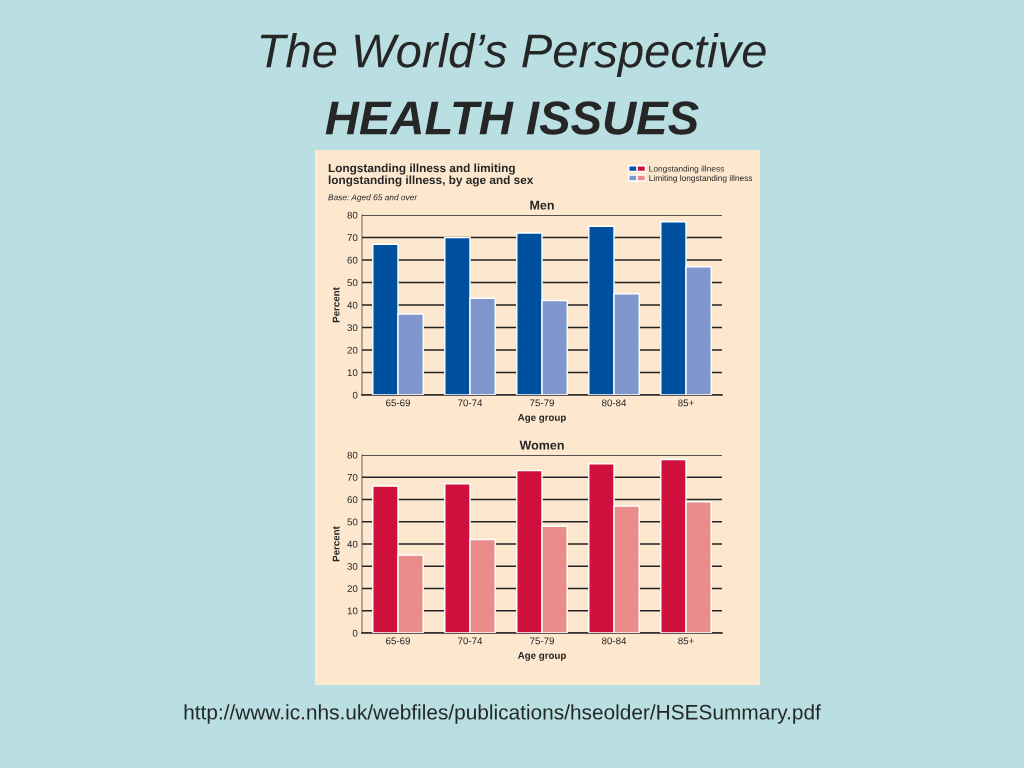 The width and height of the screenshot is (1024, 768). I want to click on text: The World’s Perspective, so click(513, 55).